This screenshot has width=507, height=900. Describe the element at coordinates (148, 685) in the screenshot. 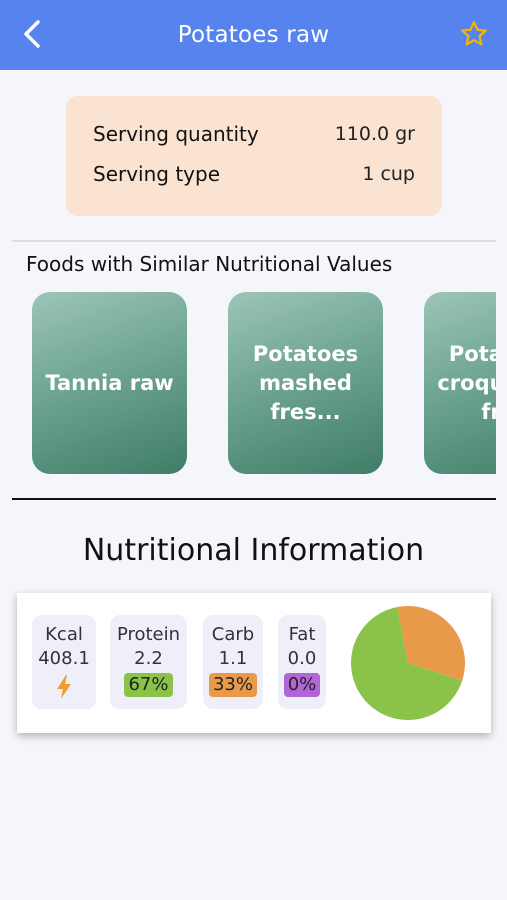

I see `protein-percent-badge: 67%` at that location.